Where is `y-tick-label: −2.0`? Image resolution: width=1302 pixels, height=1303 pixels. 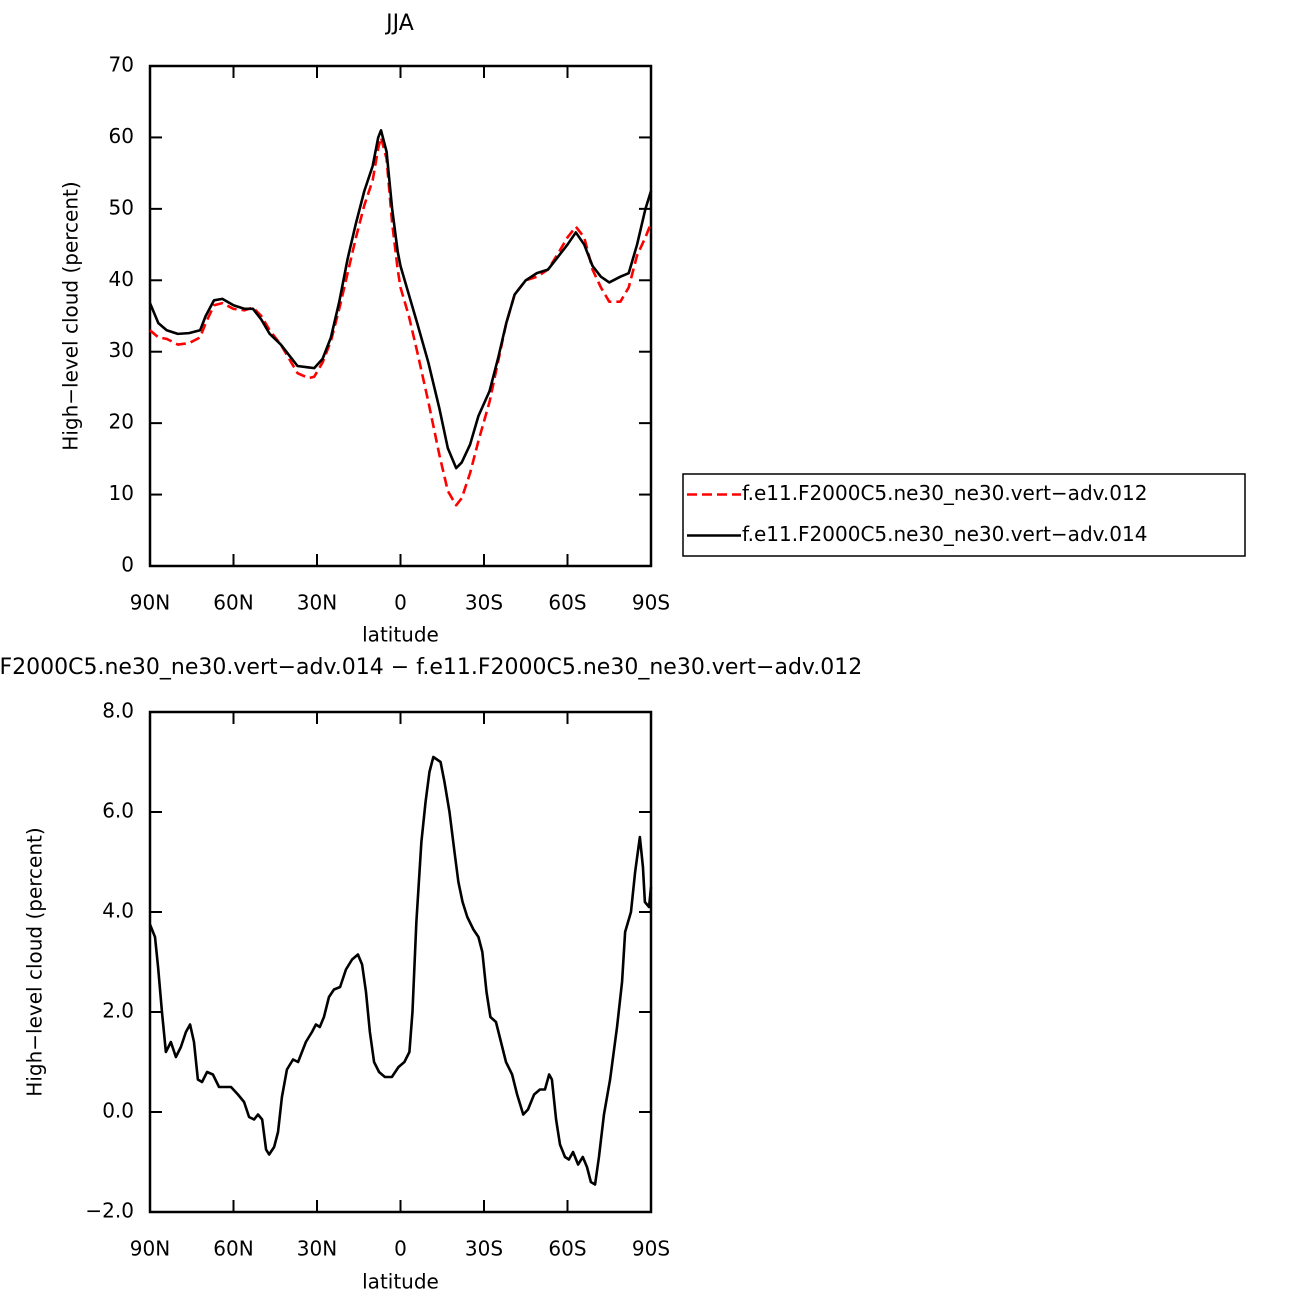 y-tick-label: −2.0 is located at coordinates (109, 1211).